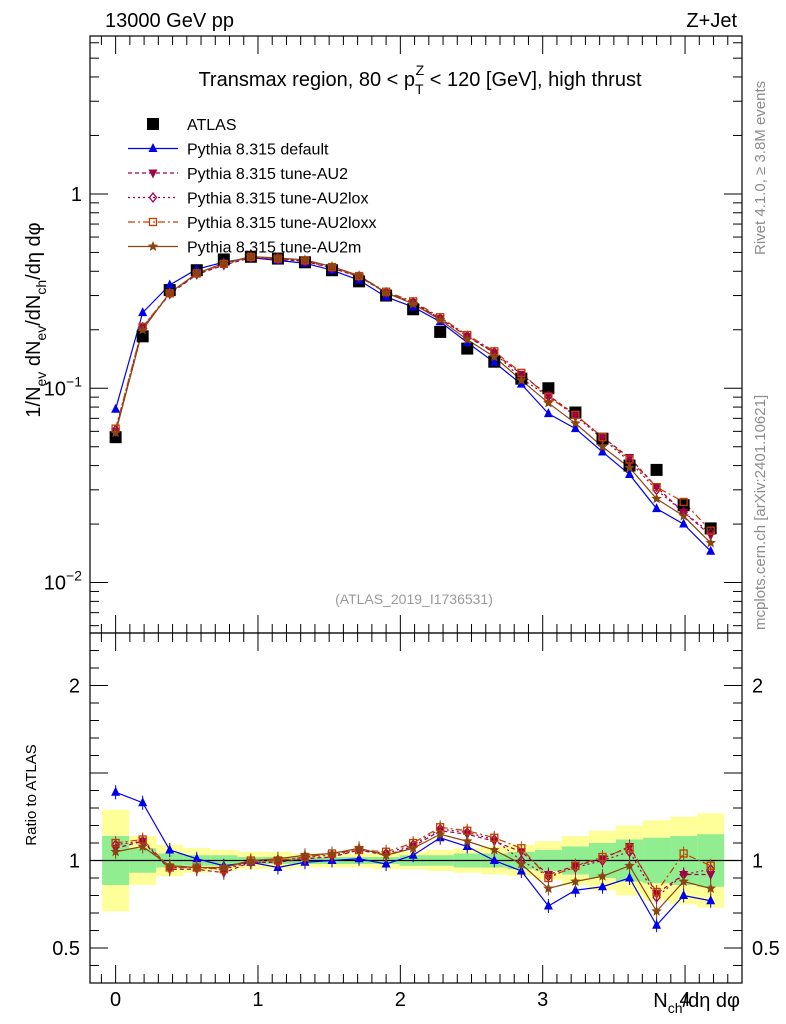  What do you see at coordinates (66, 949) in the screenshot?
I see `ratio-y-tick-label-0: 0.5` at bounding box center [66, 949].